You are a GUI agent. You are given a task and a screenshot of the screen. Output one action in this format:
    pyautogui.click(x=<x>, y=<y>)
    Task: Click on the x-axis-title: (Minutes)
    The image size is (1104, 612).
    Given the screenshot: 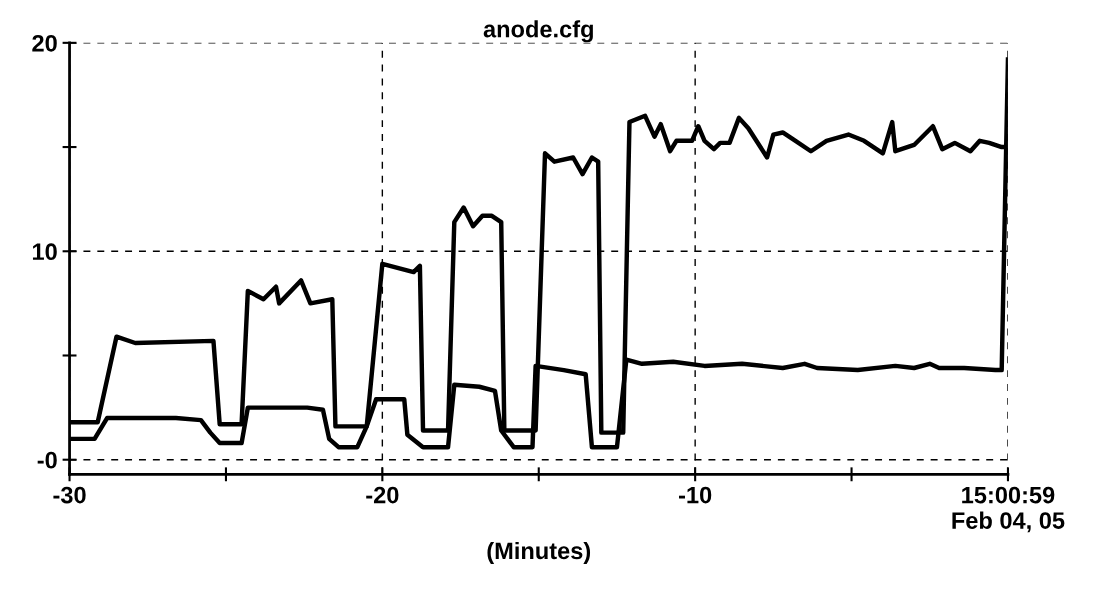 What is the action you would take?
    pyautogui.click(x=539, y=552)
    